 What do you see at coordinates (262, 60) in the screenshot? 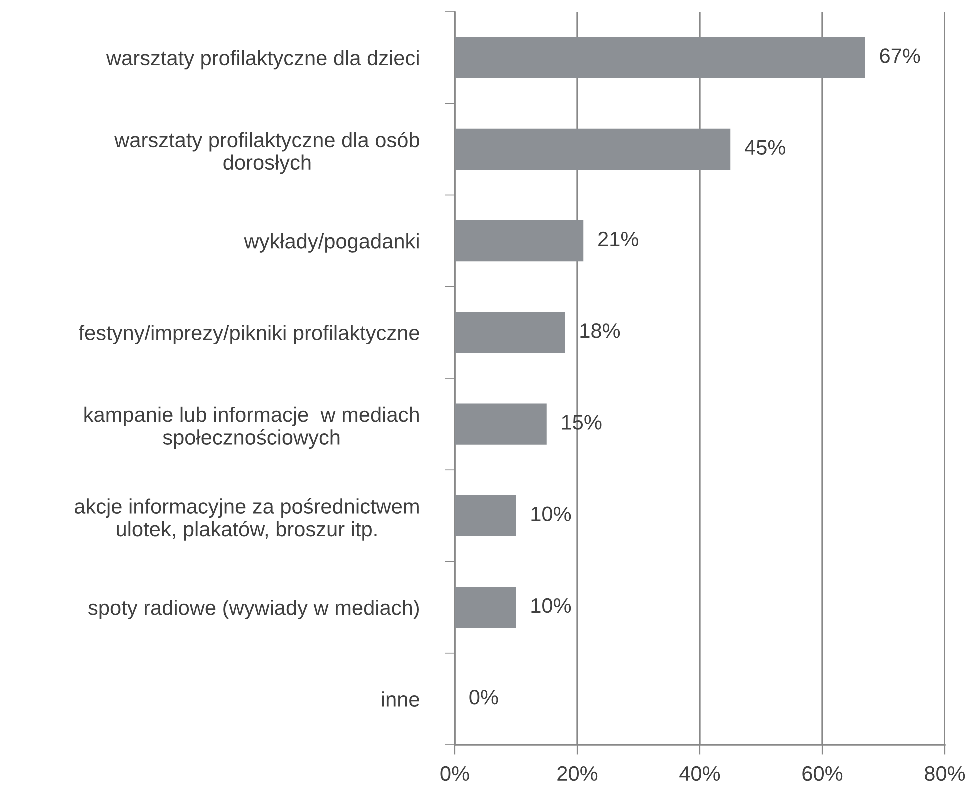
I see `y-tick-label: warsztaty profilaktyczne dla dzieci` at bounding box center [262, 60].